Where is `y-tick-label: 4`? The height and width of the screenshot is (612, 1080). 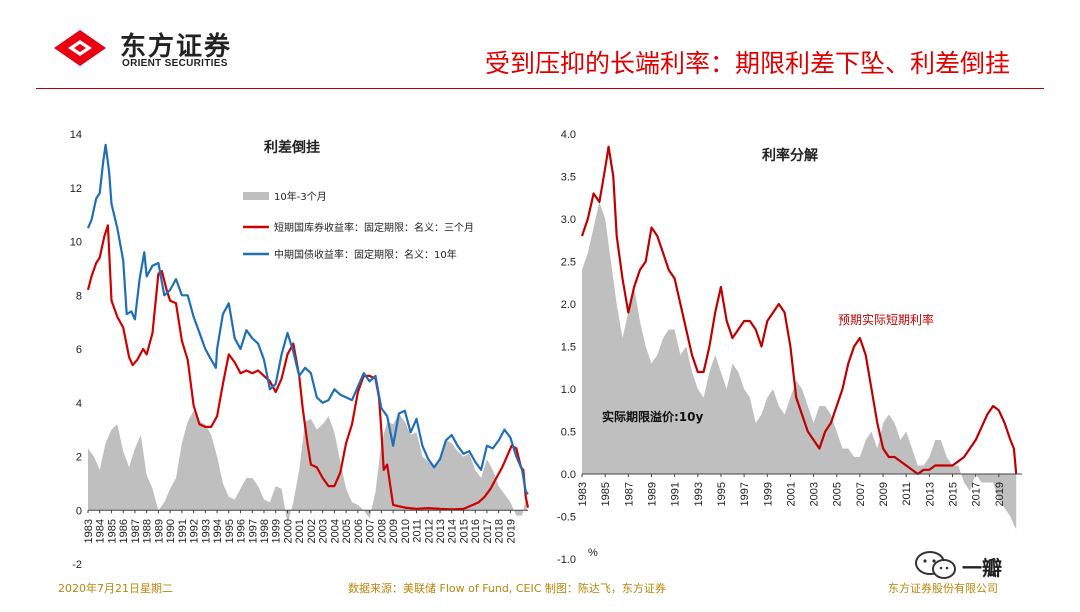
y-tick-label: 4 is located at coordinates (79, 404).